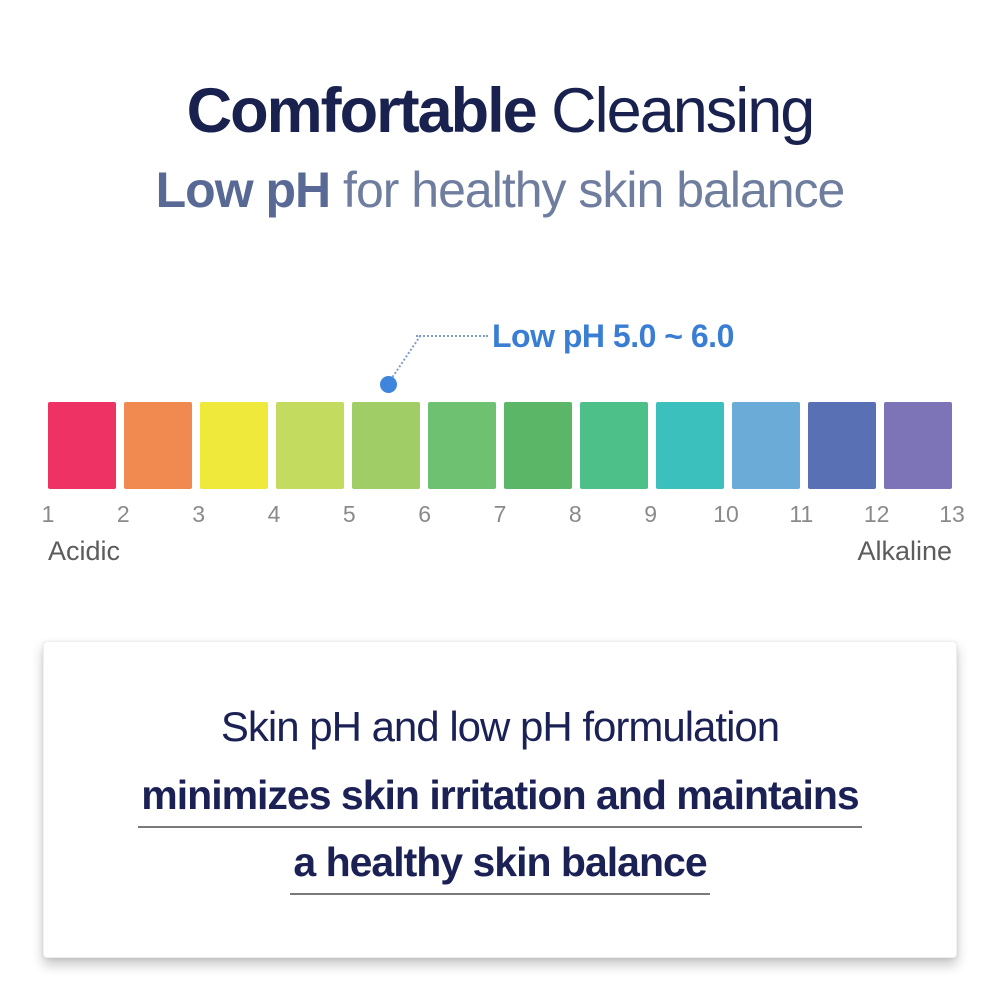 Image resolution: width=1000 pixels, height=1000 pixels. I want to click on ph-scale-labels: Acidic Alkaline, so click(500, 551).